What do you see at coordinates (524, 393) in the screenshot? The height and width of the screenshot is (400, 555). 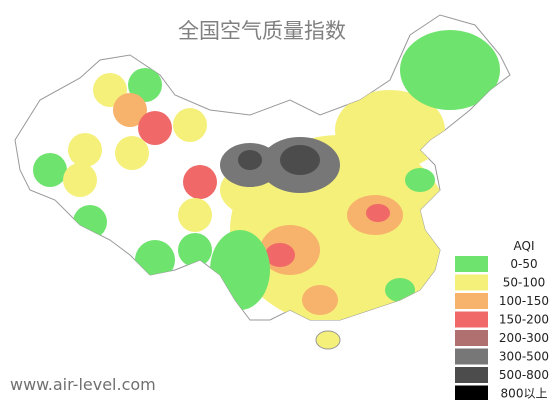 I see `legend-label: 800以上` at bounding box center [524, 393].